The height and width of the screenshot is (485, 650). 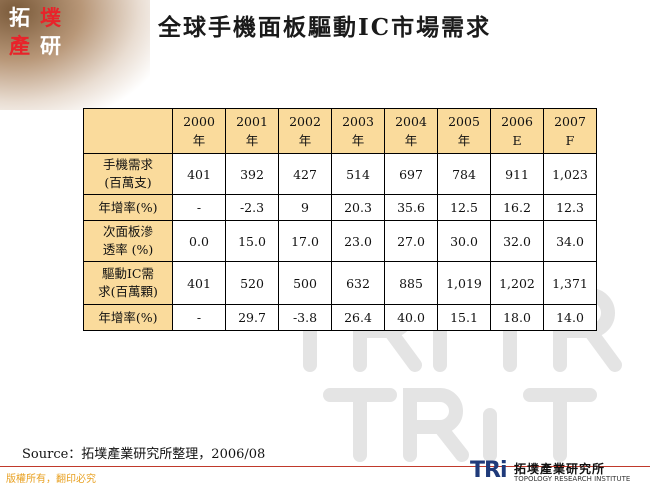 I want to click on table-cell: -3.8, so click(x=305, y=317).